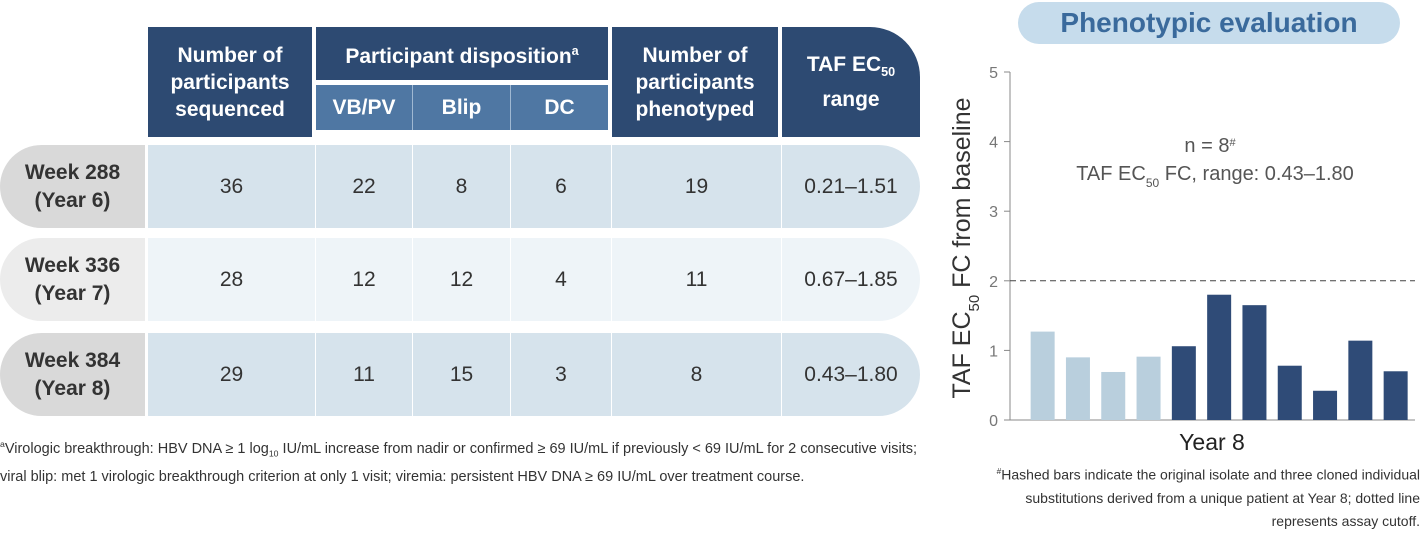 This screenshot has height=533, width=1422. Describe the element at coordinates (851, 374) in the screenshot. I see `table-cell: 0.43–1.80` at that location.